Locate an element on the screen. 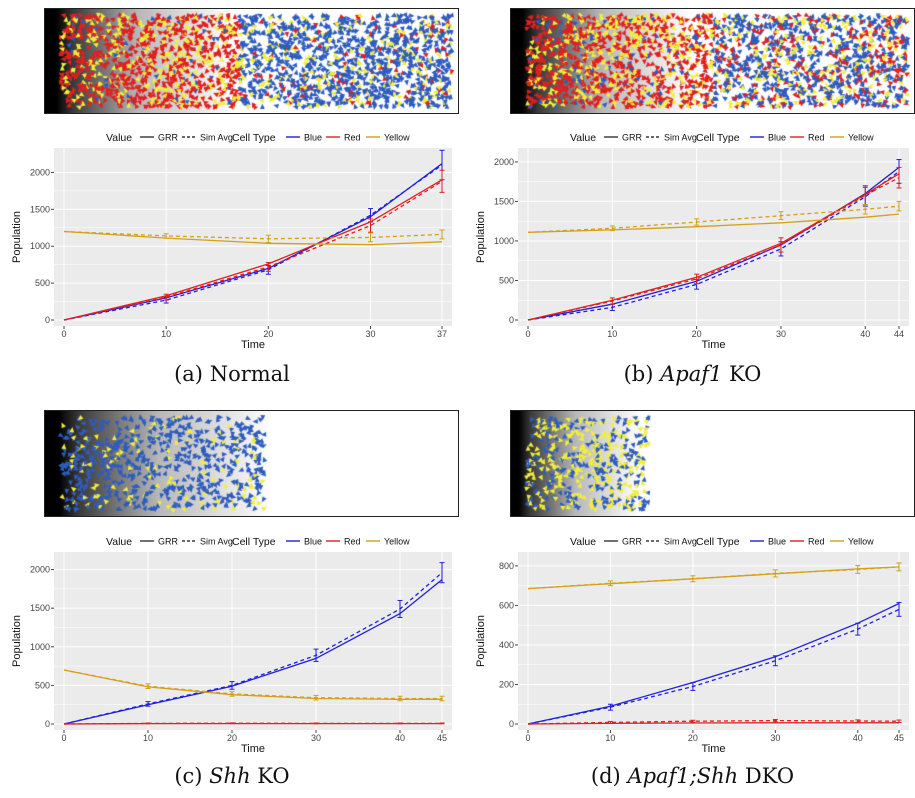  caption-c-italic: Shh is located at coordinates (230, 776).